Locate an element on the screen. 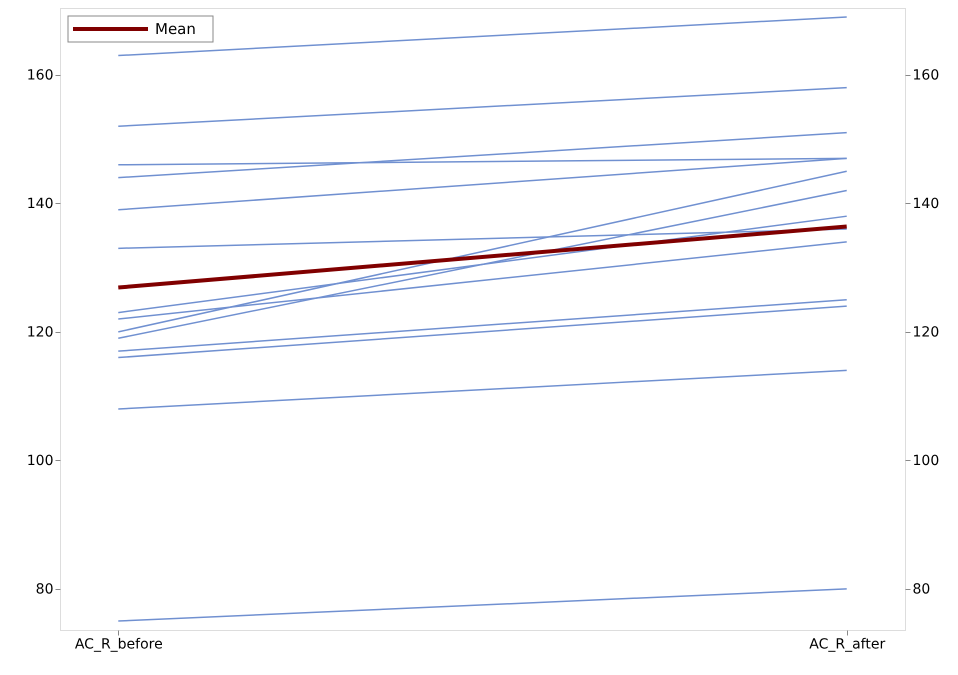 The width and height of the screenshot is (958, 675). y-tick-label: 160 is located at coordinates (40, 75).